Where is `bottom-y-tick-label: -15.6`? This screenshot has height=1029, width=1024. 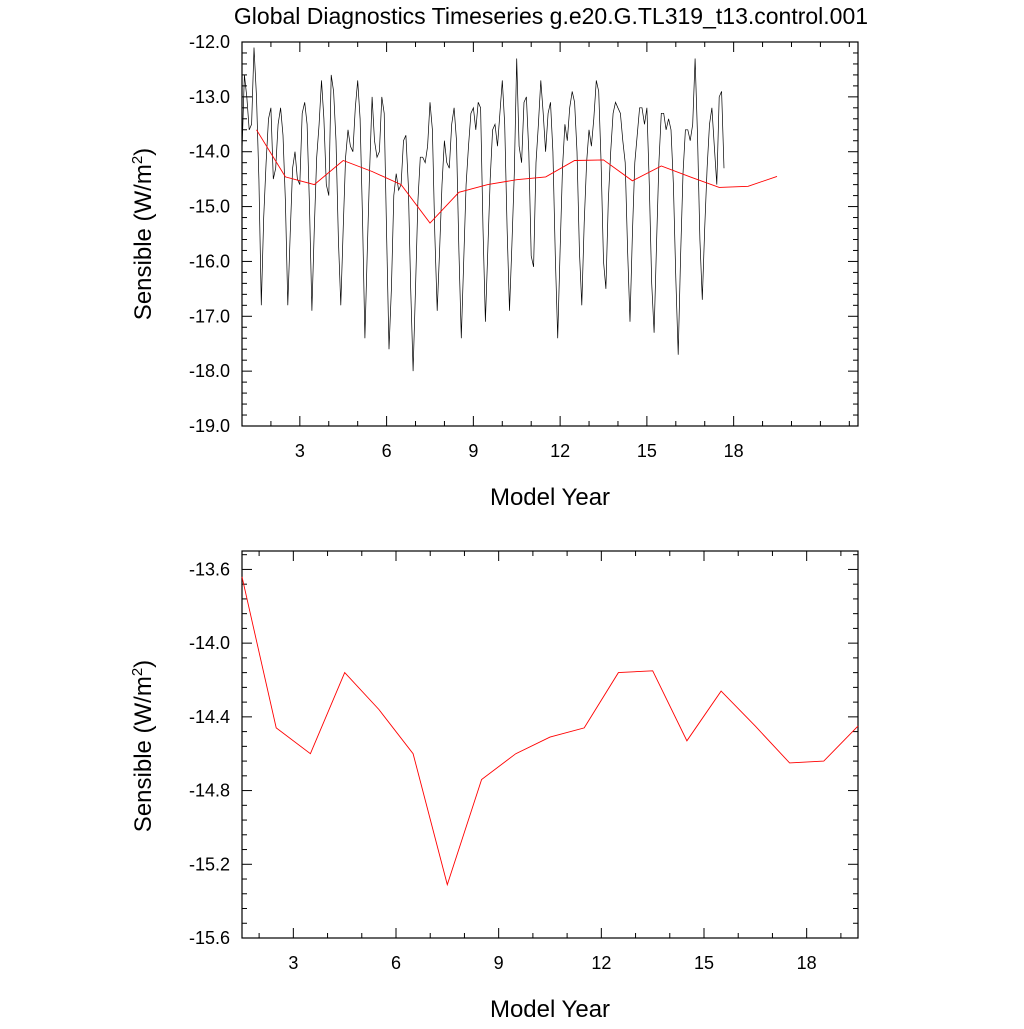 bottom-y-tick-label: -15.6 is located at coordinates (209, 938).